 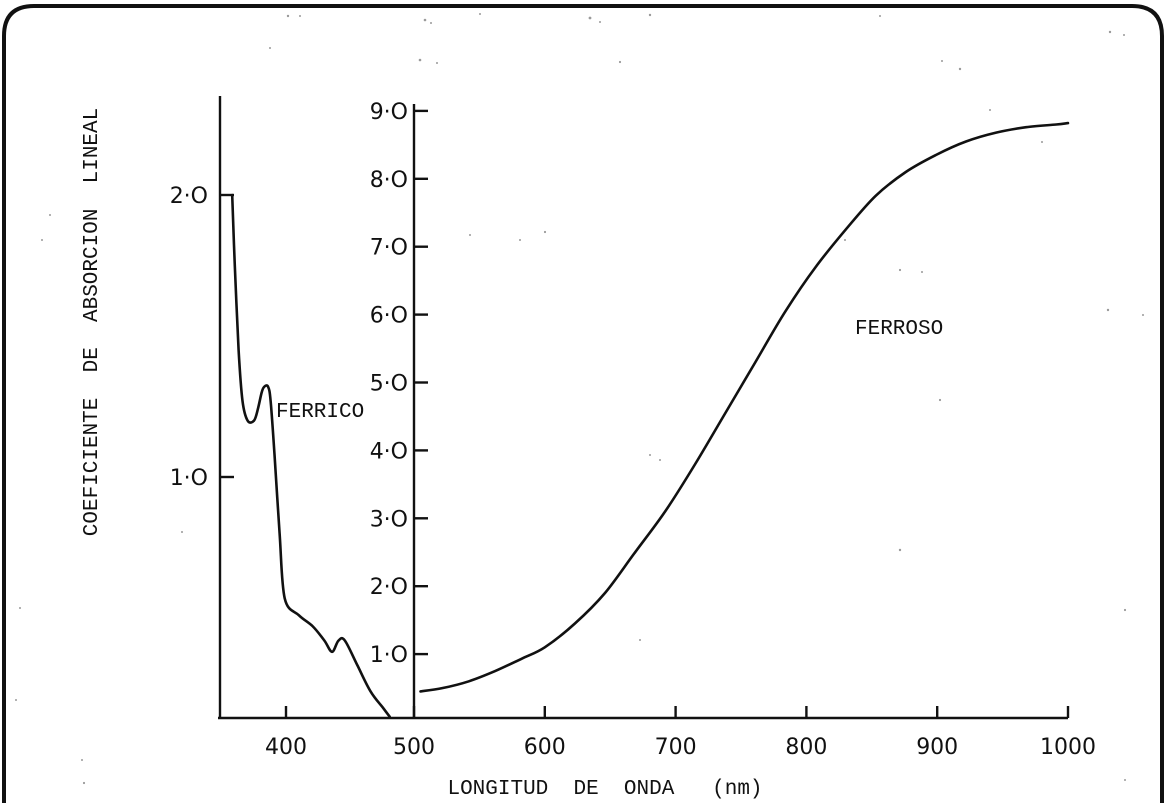 What do you see at coordinates (189, 478) in the screenshot?
I see `left-y-tick-label: 1·O` at bounding box center [189, 478].